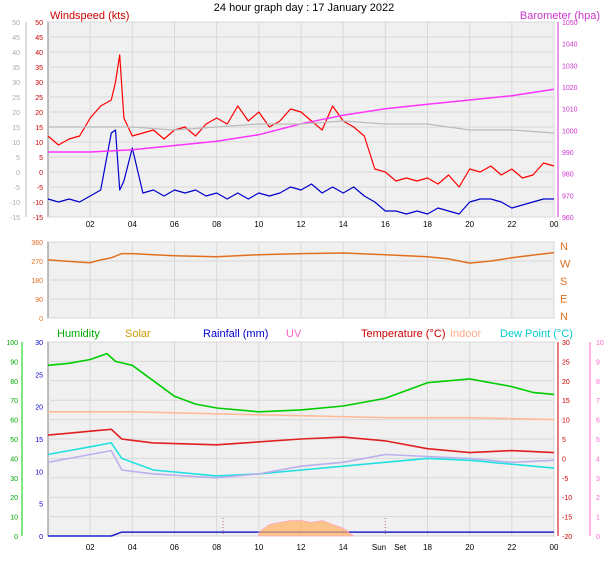 This screenshot has height=566, width=608. What do you see at coordinates (14, 459) in the screenshot?
I see `humidity-tick-label: 40` at bounding box center [14, 459].